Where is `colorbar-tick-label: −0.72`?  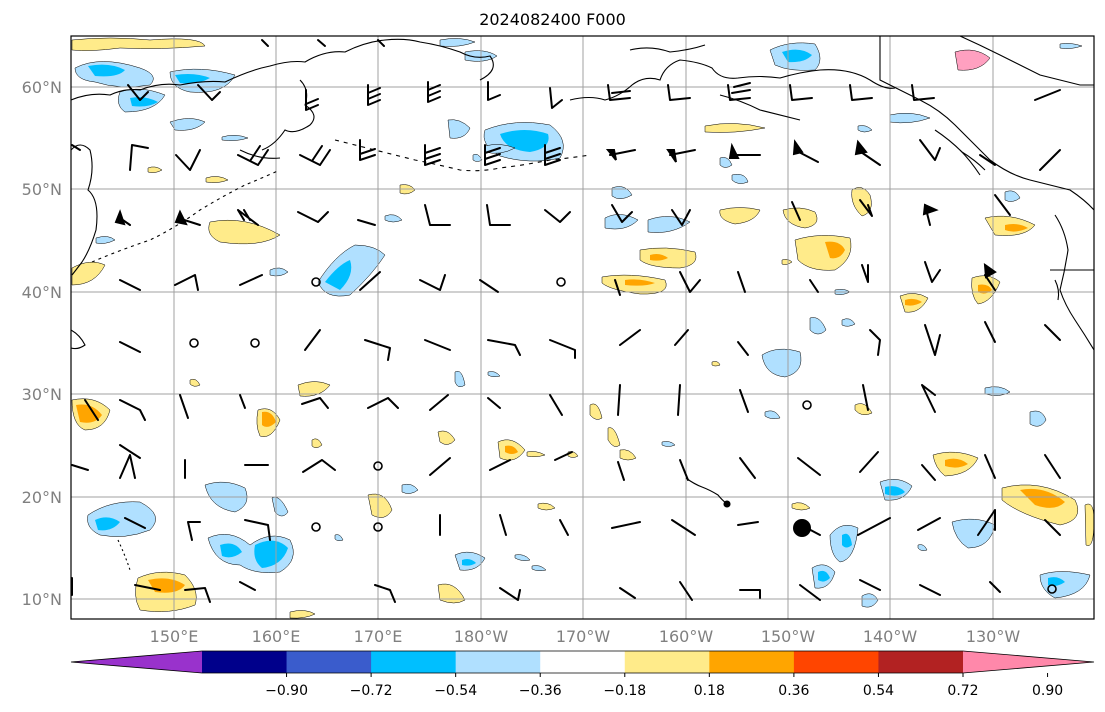
colorbar-tick-label: −0.72 is located at coordinates (371, 691).